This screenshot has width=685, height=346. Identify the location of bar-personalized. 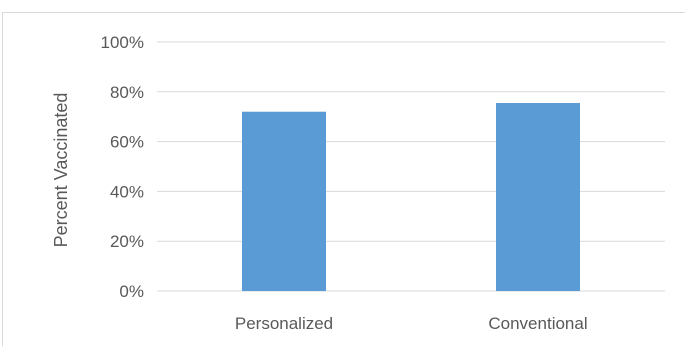
(284, 201).